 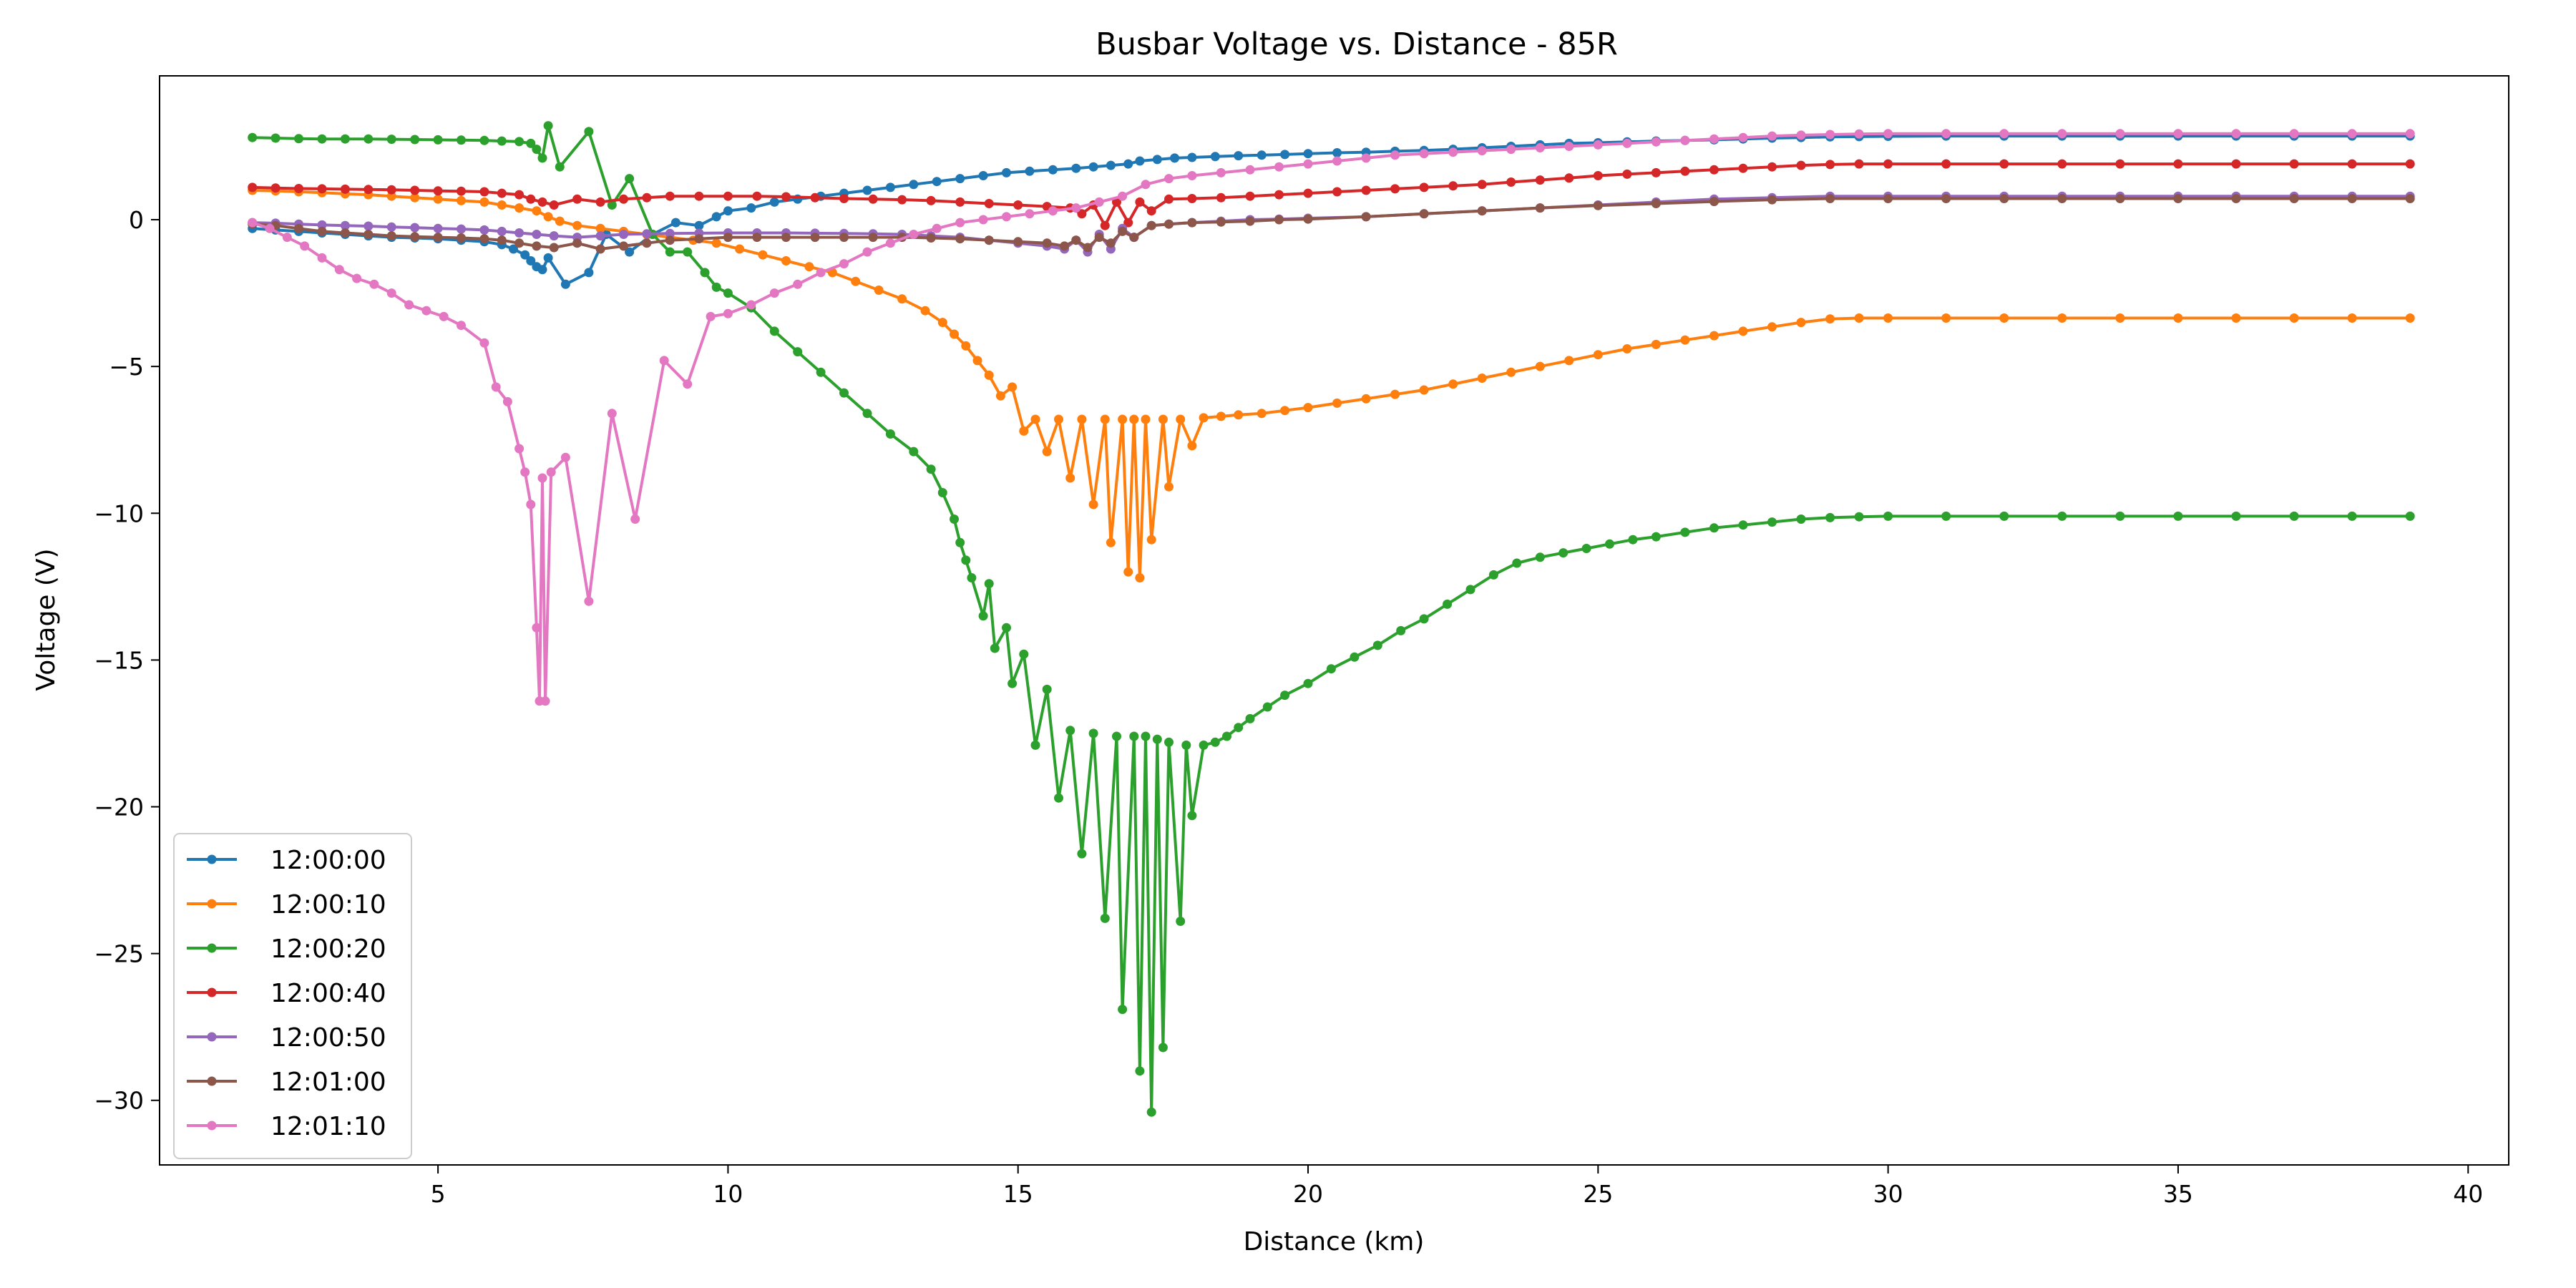 I want to click on y-tick-label: −5, so click(x=126, y=367).